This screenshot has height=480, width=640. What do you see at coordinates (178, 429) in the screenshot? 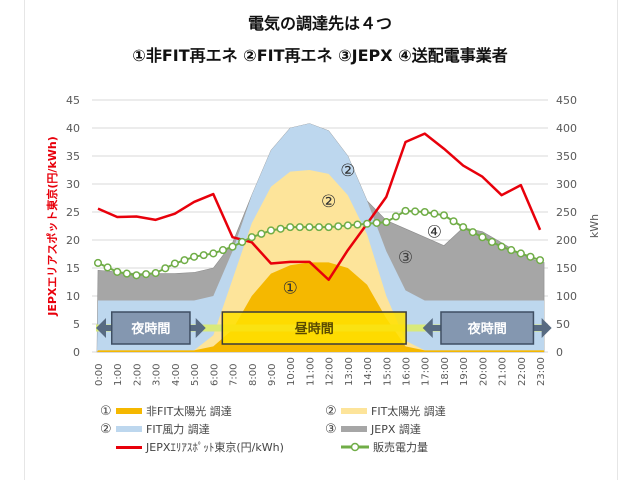
I see `legend-label: FIT風力 調達` at bounding box center [178, 429].